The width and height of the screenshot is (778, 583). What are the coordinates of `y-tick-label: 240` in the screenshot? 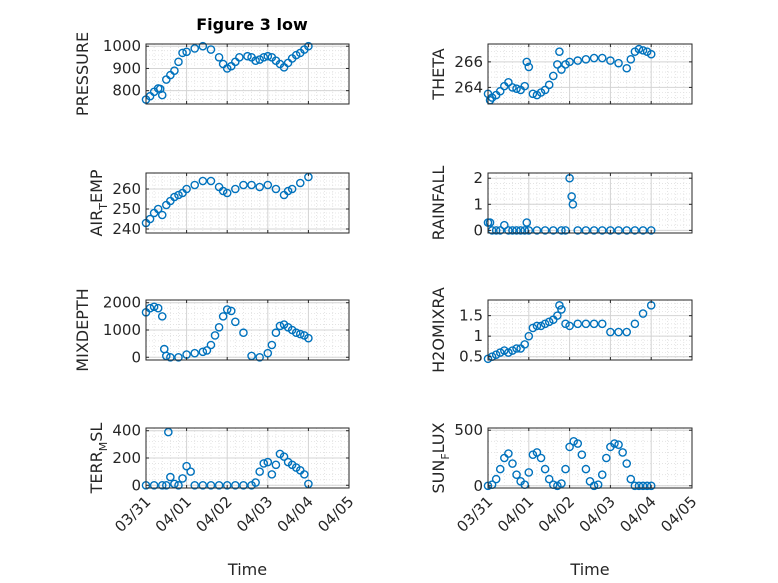 It's located at (126, 229).